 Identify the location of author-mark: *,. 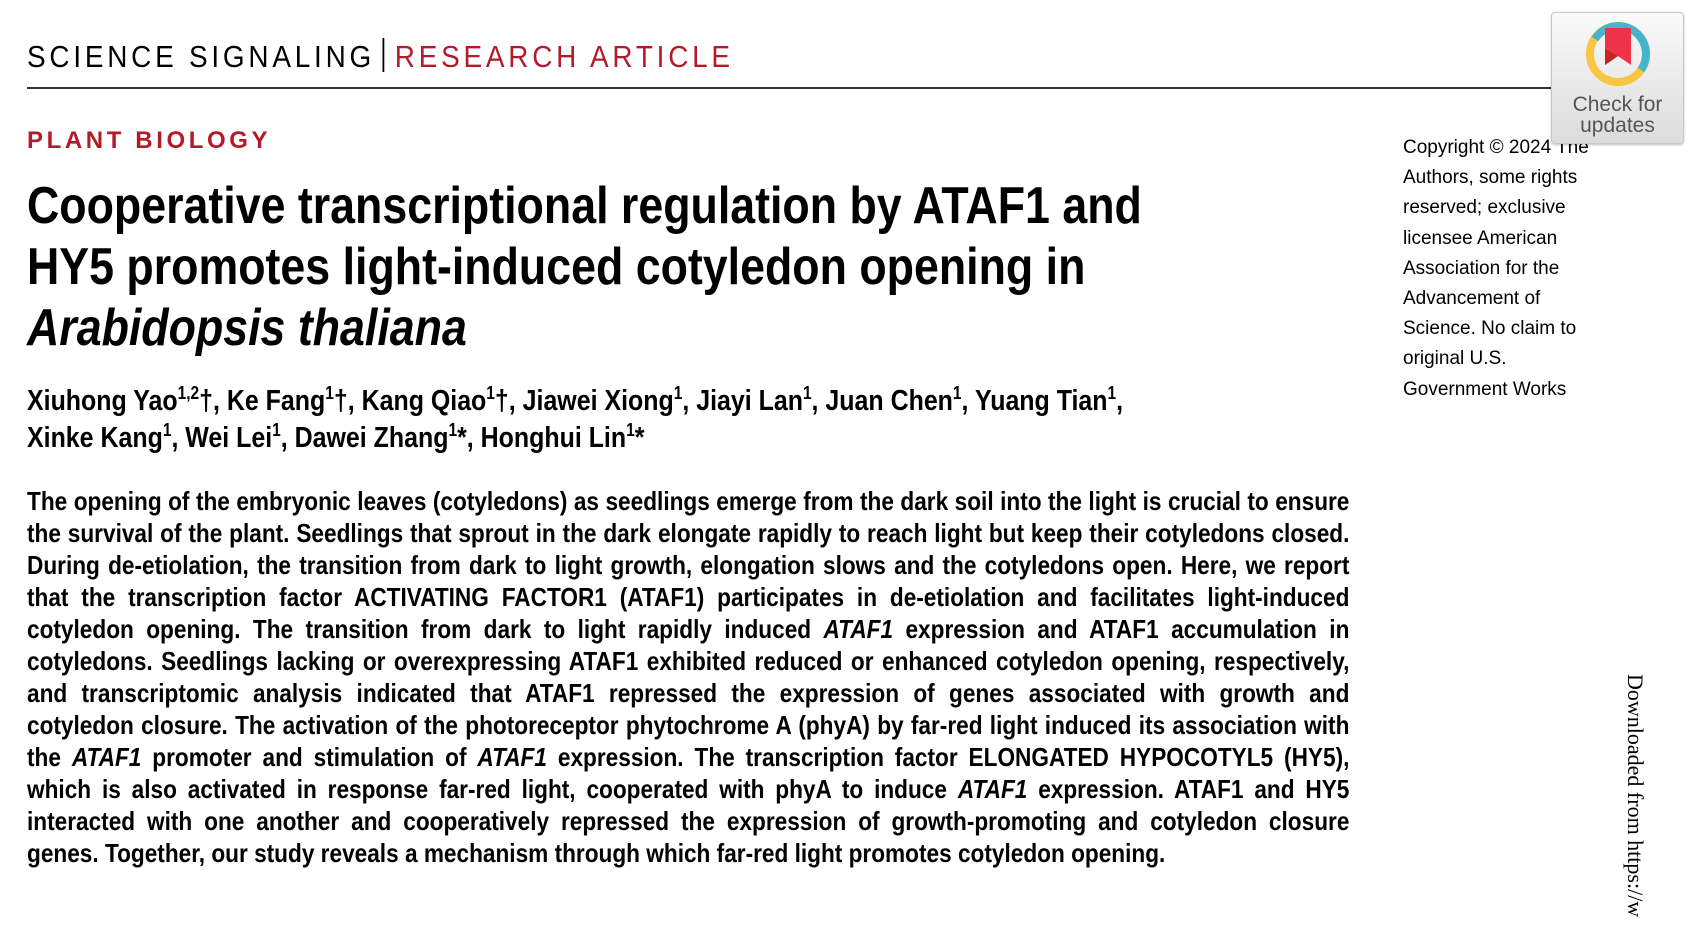
(469, 438).